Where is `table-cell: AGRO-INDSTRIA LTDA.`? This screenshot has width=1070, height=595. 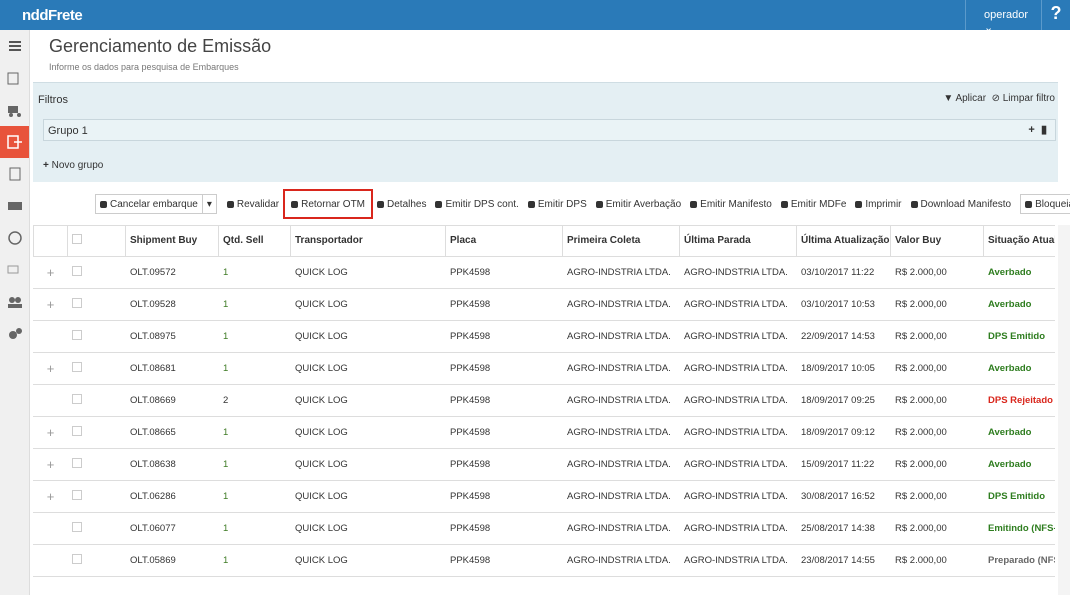 table-cell: AGRO-INDSTRIA LTDA. is located at coordinates (621, 496).